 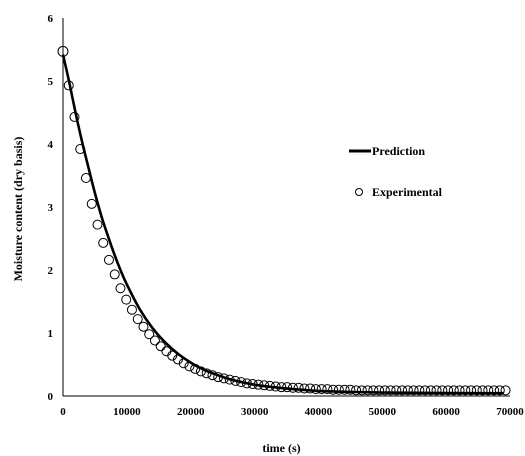 I want to click on legend-experimental-marker, so click(x=359, y=192).